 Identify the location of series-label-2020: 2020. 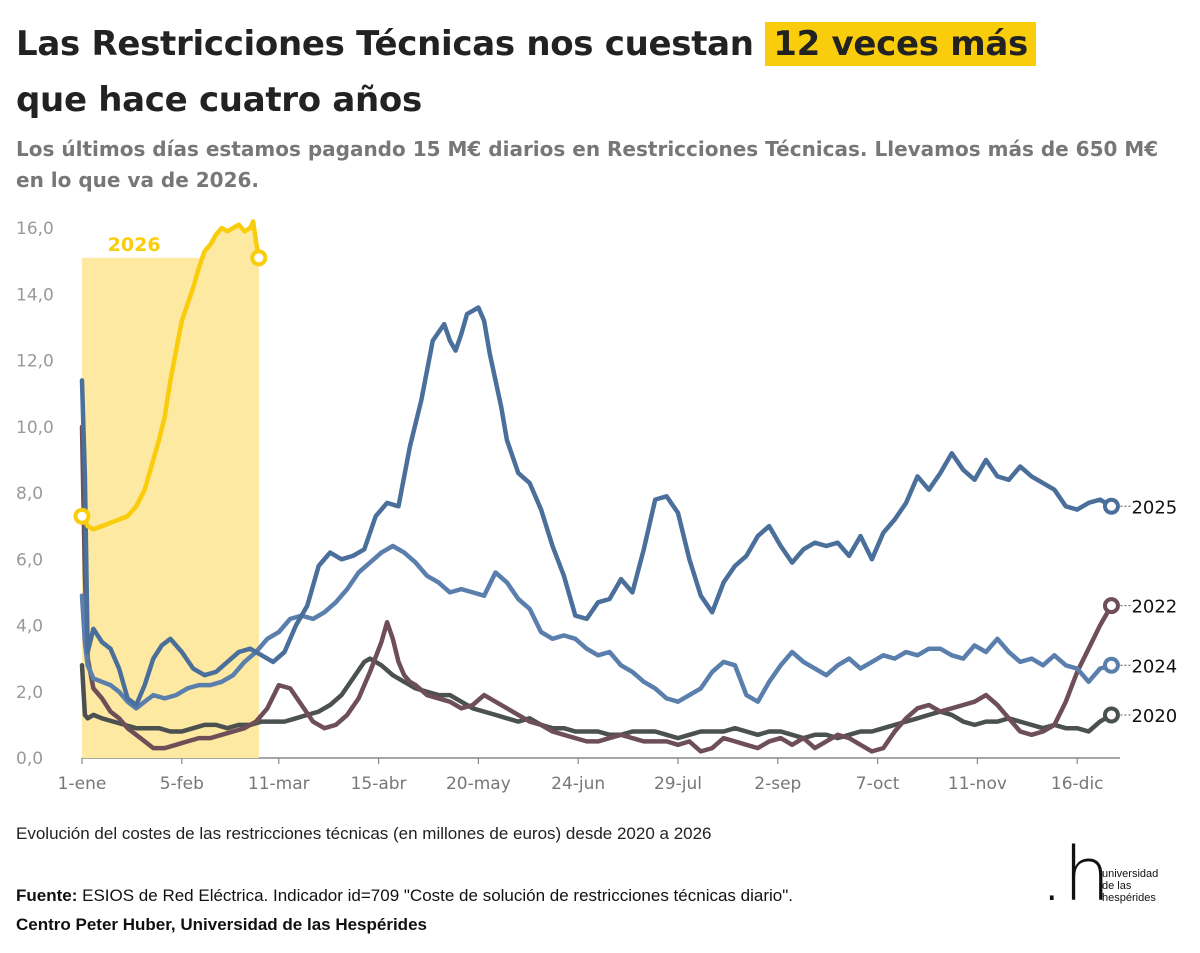
(1154, 716).